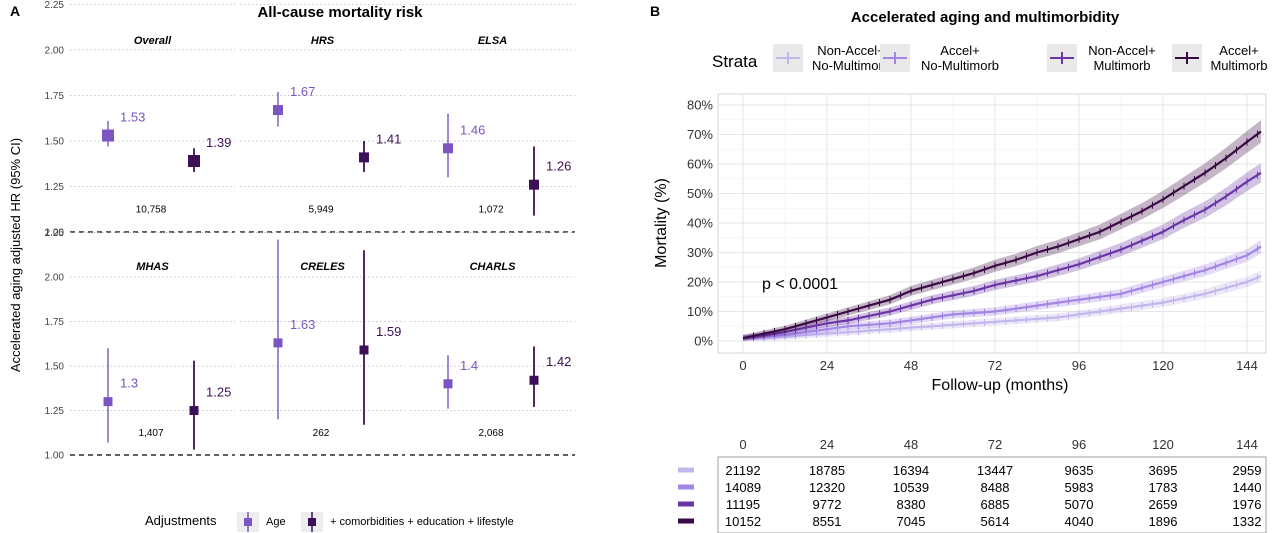  Describe the element at coordinates (469, 365) in the screenshot. I see `hr-value-label: 1.4` at that location.